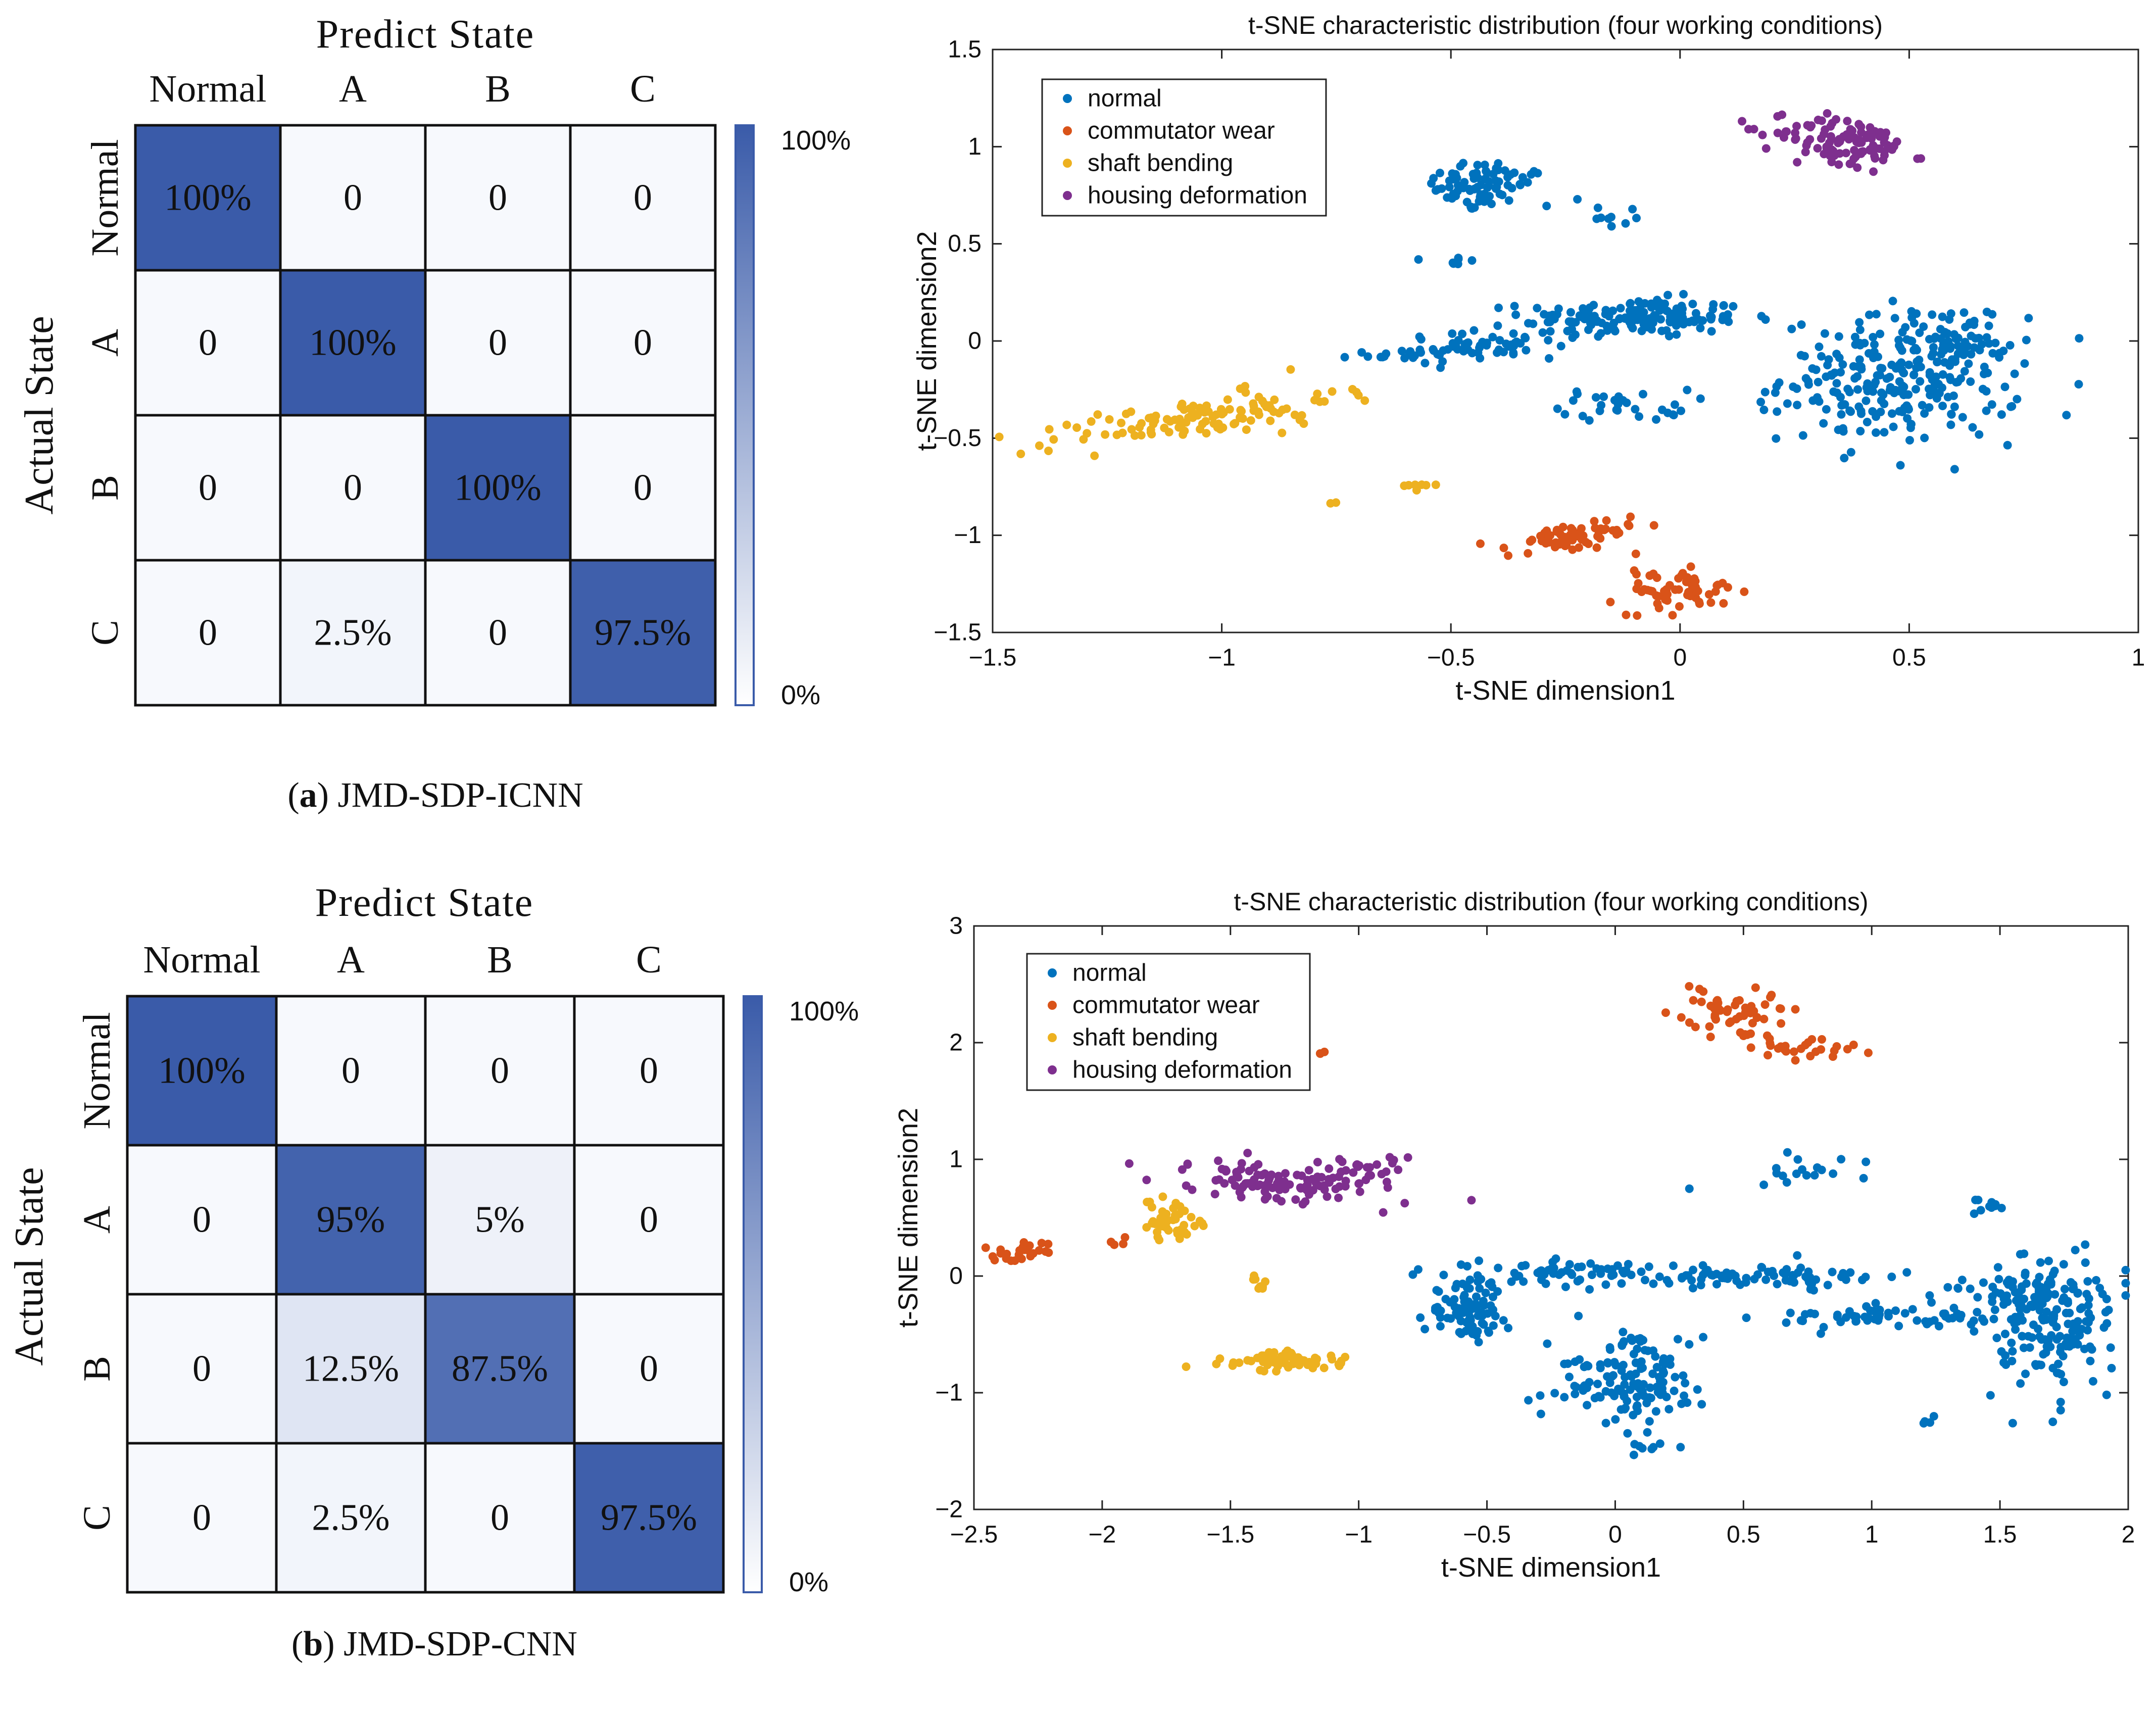 Image resolution: width=2156 pixels, height=1713 pixels. I want to click on colorbar-min-label: 0%, so click(800, 695).